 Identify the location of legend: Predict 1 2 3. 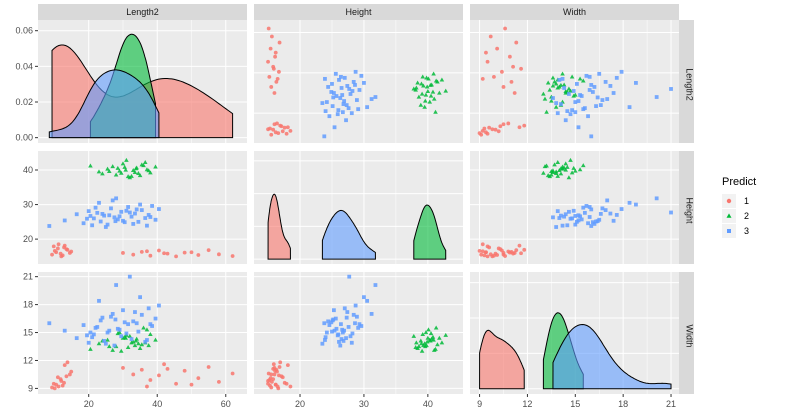
(739, 207).